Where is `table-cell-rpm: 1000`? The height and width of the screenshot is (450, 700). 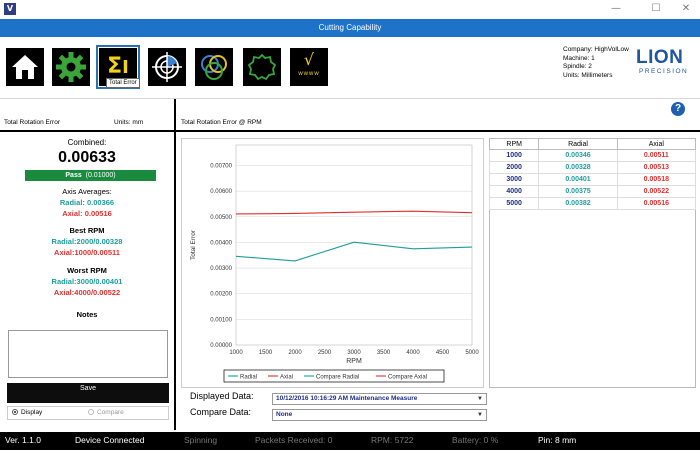
table-cell-rpm: 1000 is located at coordinates (514, 155).